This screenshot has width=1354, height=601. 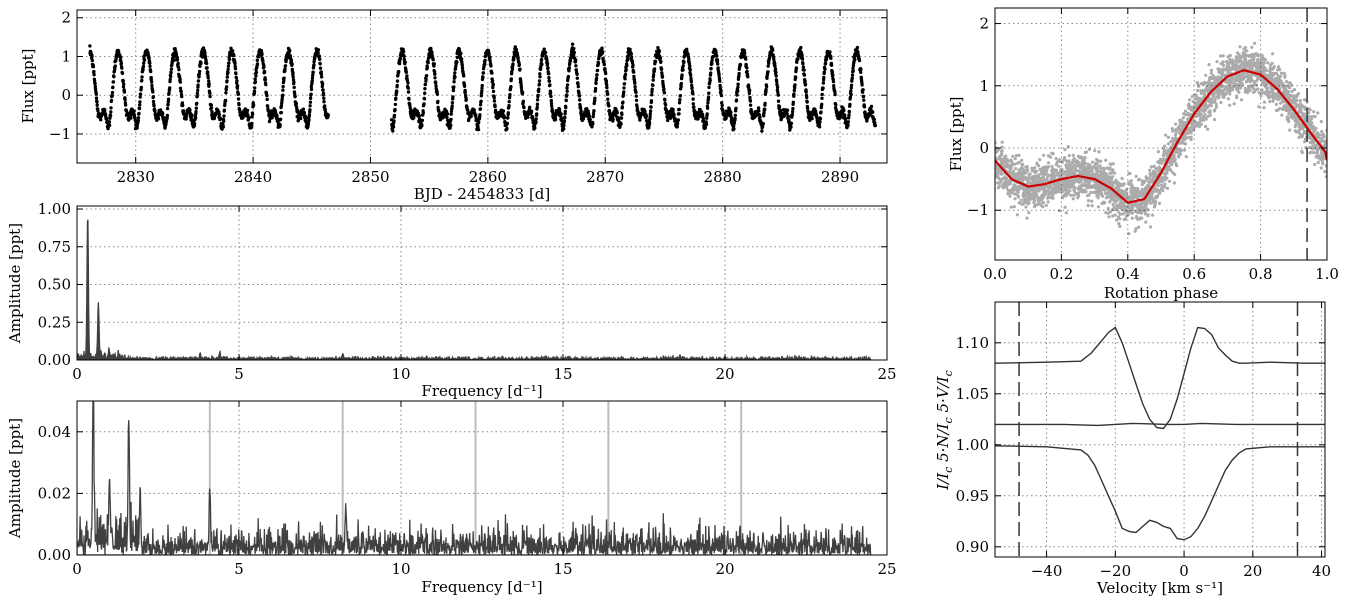 I want to click on lsd-ylabel-n-sub: c, so click(x=948, y=420).